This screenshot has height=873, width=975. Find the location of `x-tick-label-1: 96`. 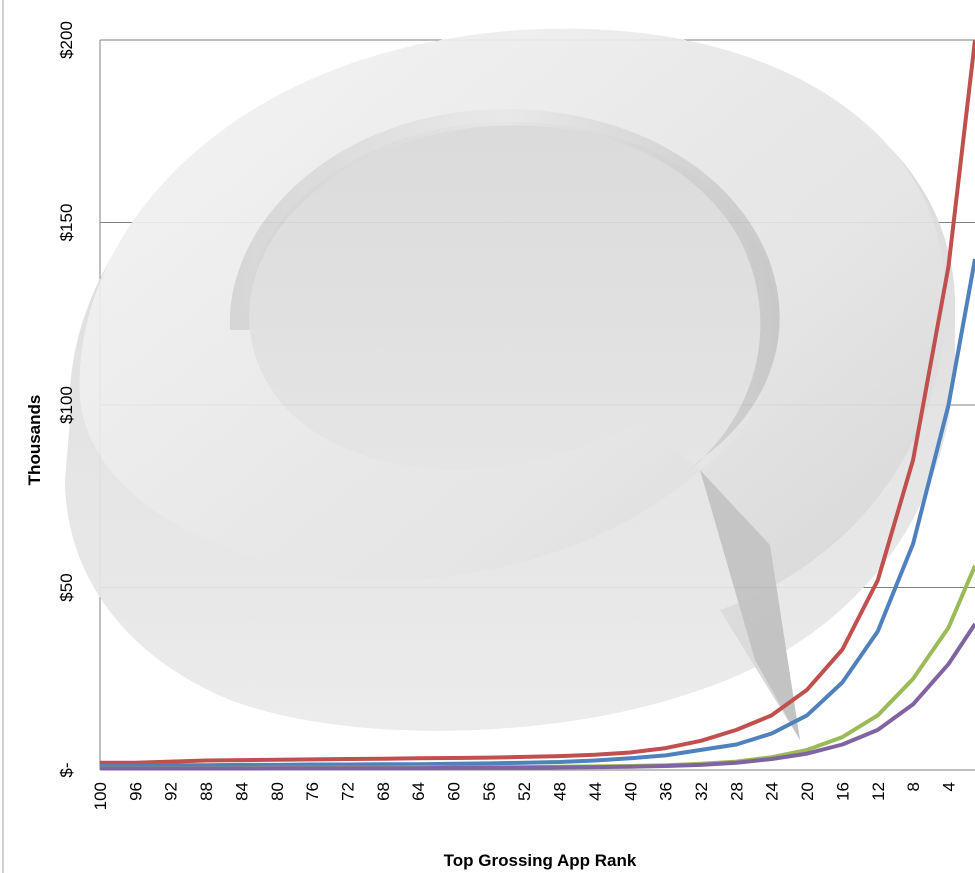

x-tick-label-1: 96 is located at coordinates (135, 791).